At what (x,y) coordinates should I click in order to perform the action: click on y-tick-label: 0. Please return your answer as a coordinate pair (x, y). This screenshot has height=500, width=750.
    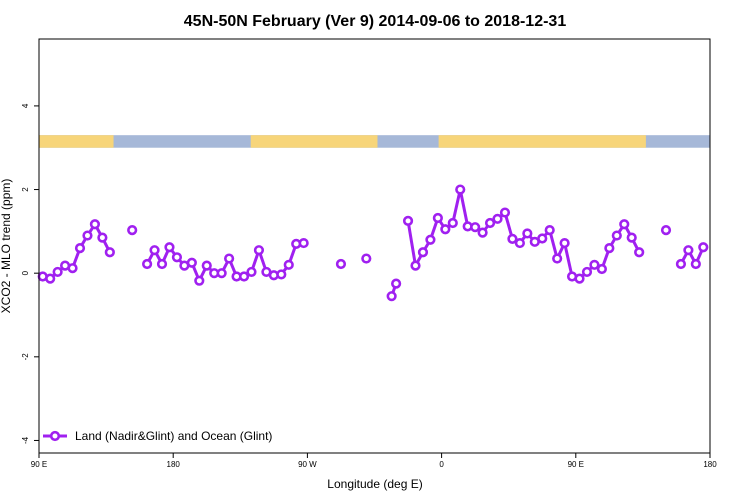
    Looking at the image, I should click on (25, 272).